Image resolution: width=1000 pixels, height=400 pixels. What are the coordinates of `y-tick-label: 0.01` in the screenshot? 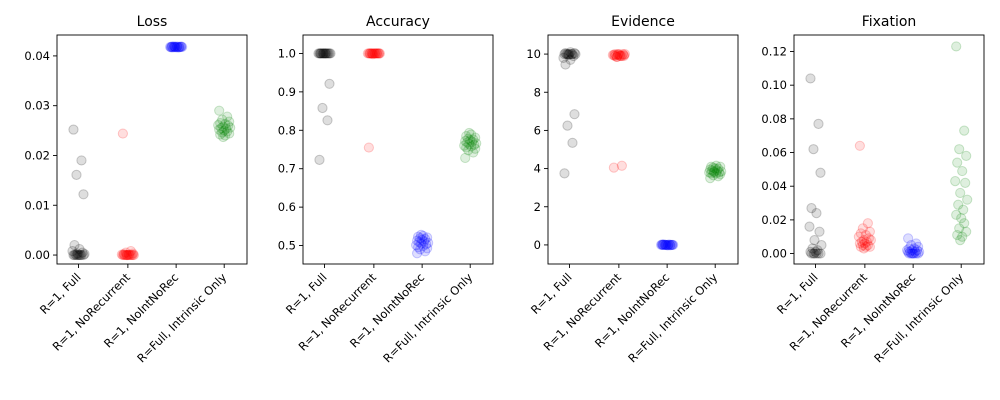 It's located at (37, 205).